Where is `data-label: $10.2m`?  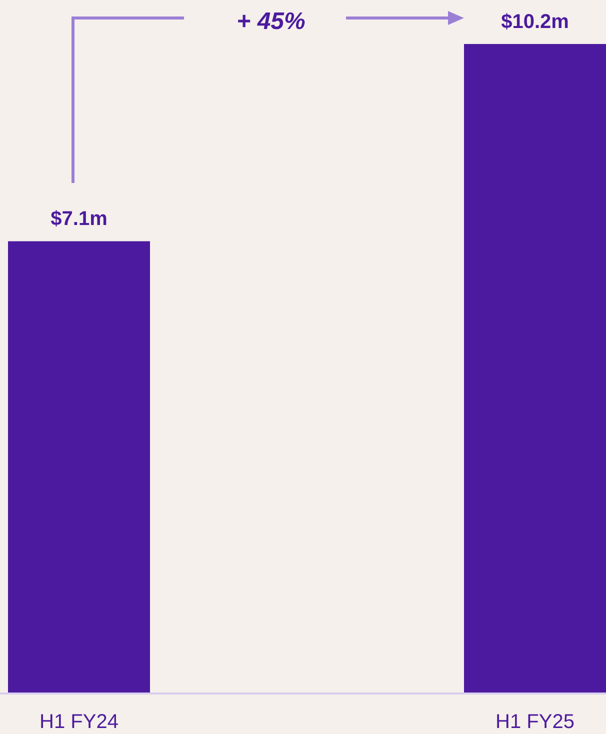
data-label: $10.2m is located at coordinates (535, 22).